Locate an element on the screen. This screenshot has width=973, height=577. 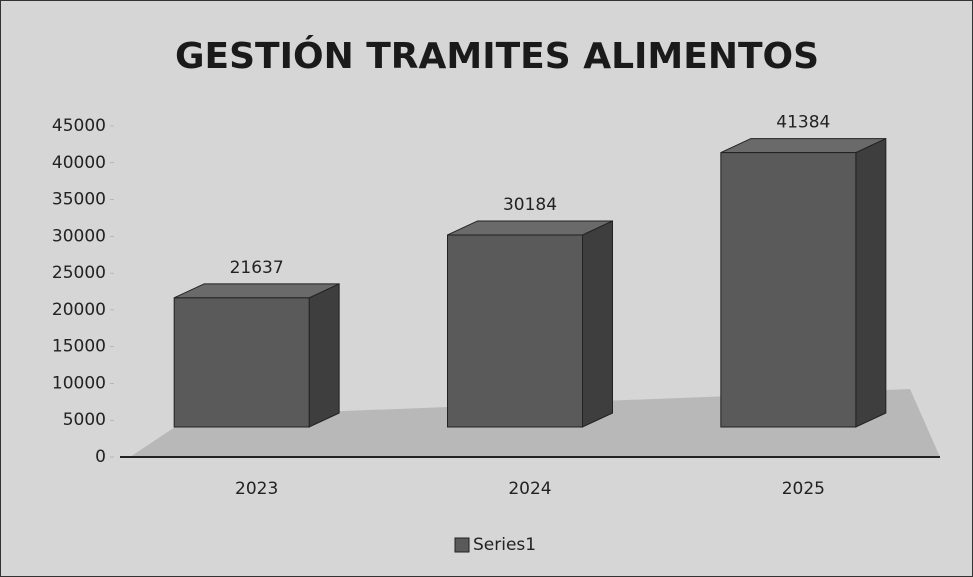
x-tick-label: 2024 is located at coordinates (529, 489).